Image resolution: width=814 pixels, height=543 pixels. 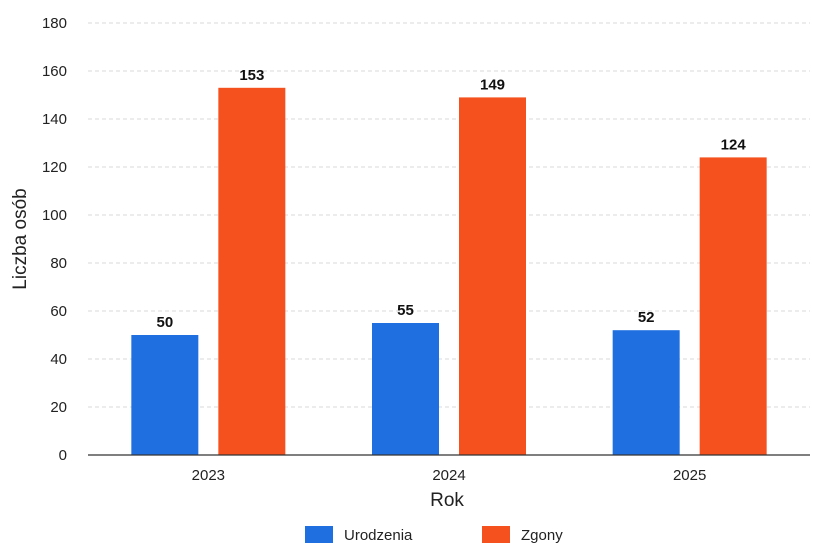 I want to click on legend-label: Zgony, so click(x=542, y=535).